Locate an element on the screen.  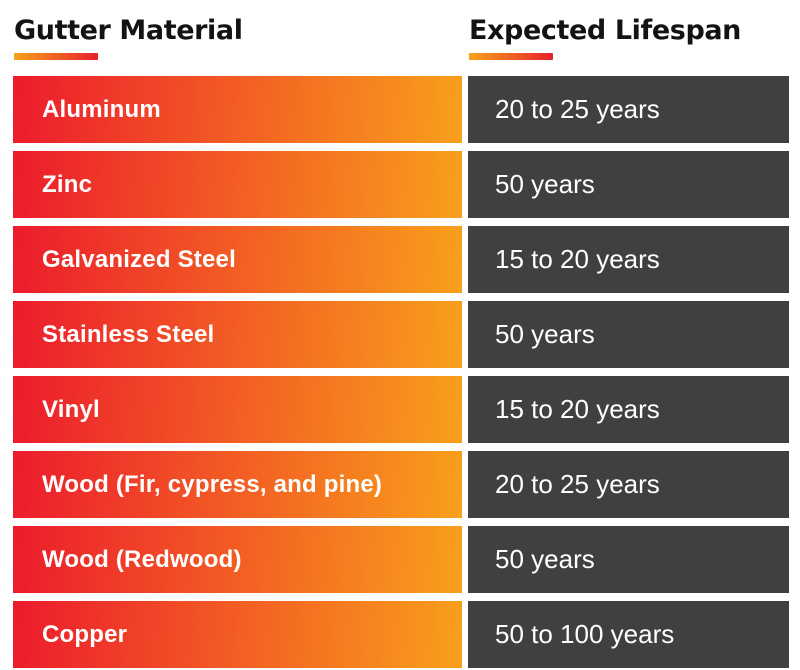
material-header-column: Gutter Material is located at coordinates (240, 42).